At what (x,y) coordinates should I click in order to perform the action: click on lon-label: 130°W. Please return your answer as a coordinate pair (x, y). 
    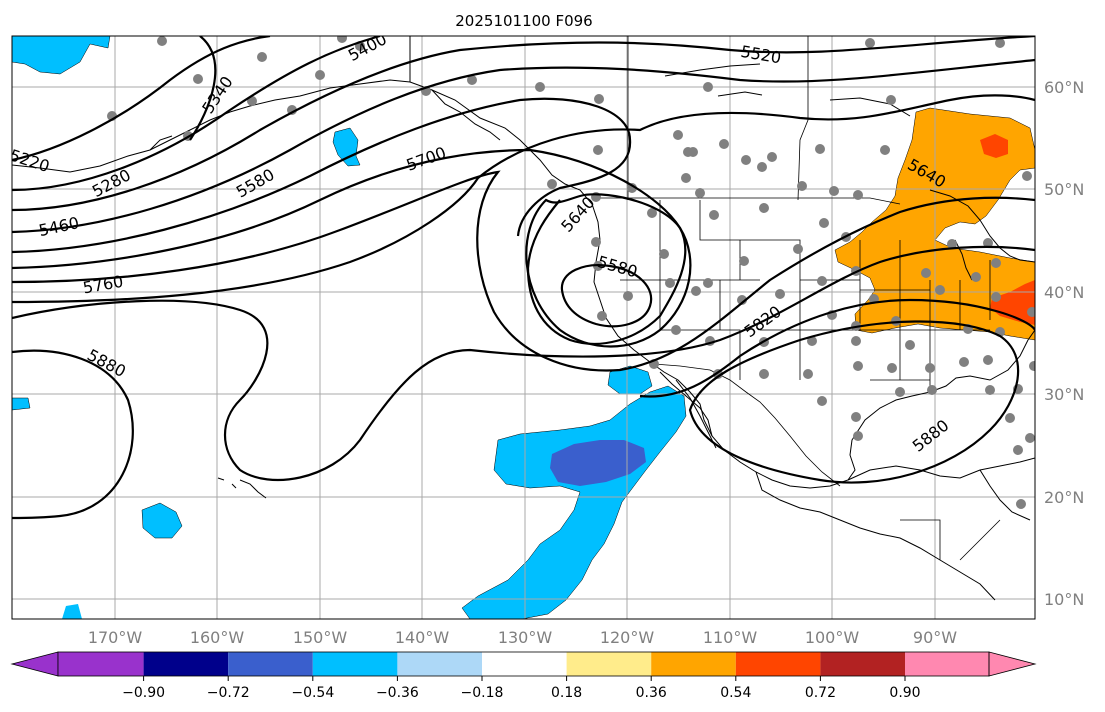
    Looking at the image, I should click on (525, 637).